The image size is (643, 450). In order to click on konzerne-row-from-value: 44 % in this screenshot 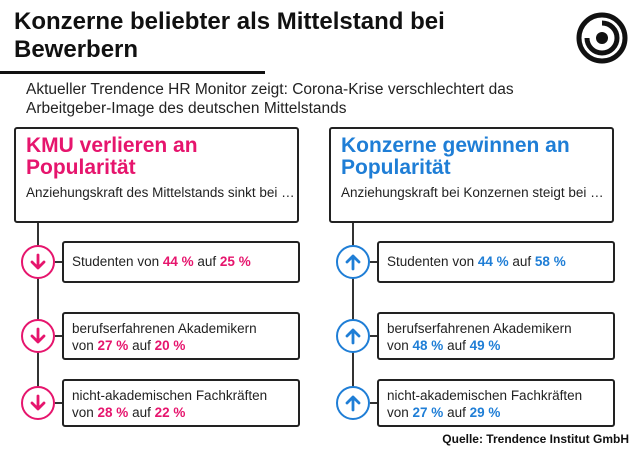, I will do `click(493, 261)`.